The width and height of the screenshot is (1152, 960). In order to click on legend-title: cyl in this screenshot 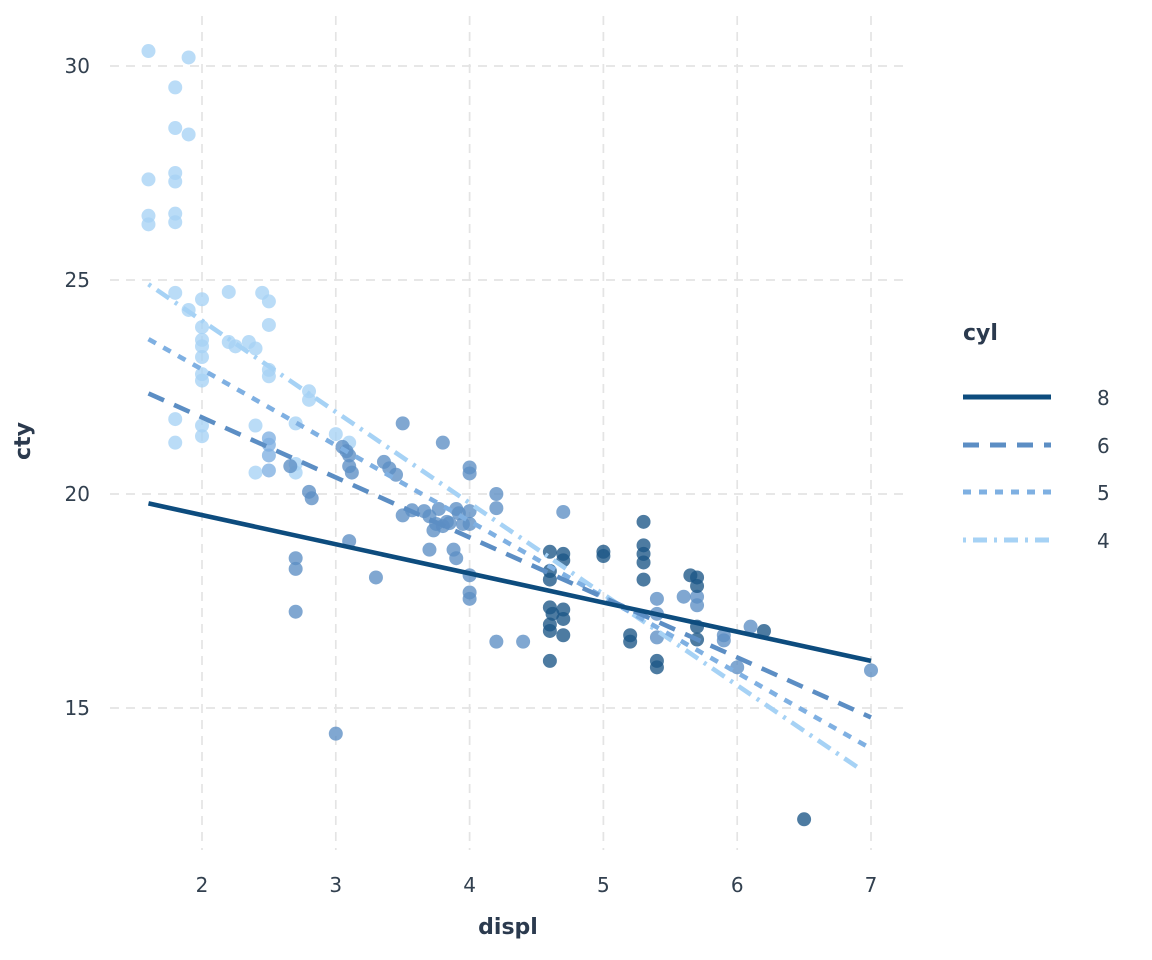, I will do `click(980, 333)`.